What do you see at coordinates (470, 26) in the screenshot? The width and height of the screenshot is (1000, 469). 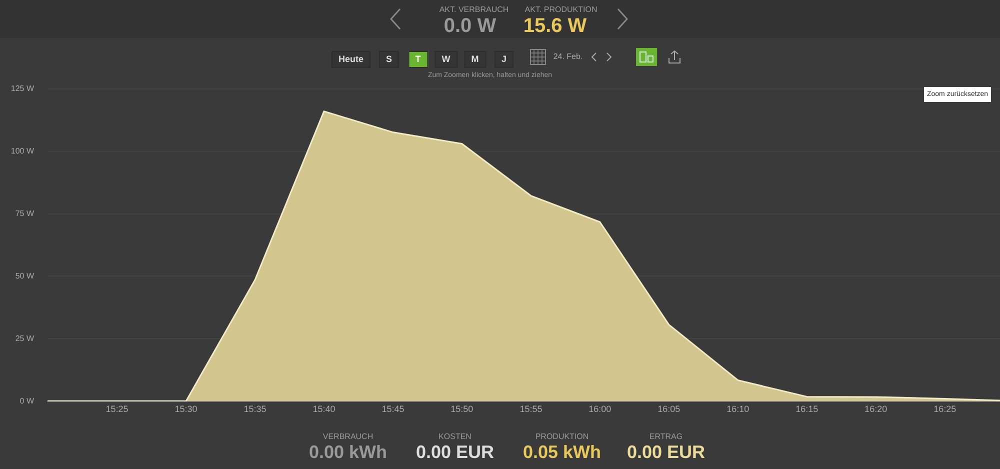 I see `text: 0.0 W` at bounding box center [470, 26].